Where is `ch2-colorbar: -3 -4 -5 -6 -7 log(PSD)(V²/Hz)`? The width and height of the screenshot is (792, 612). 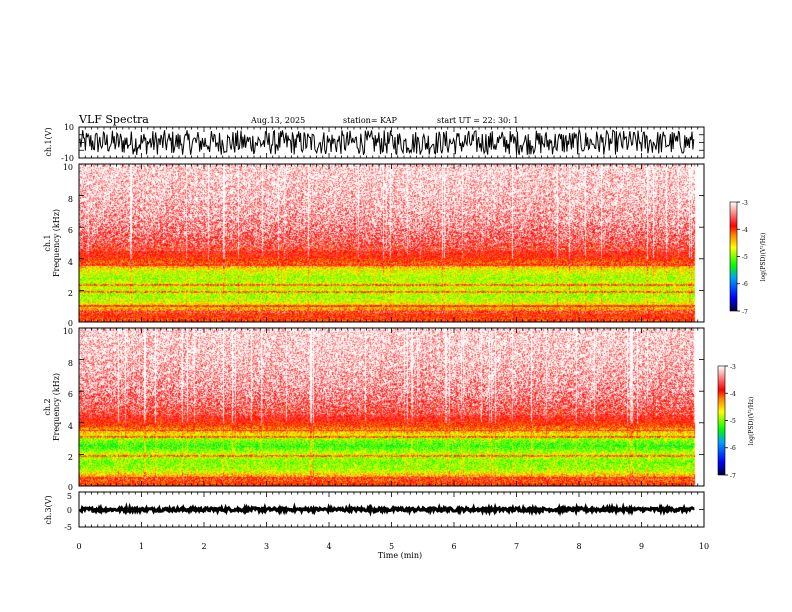 ch2-colorbar: -3 -4 -5 -6 -7 log(PSD)(V²/Hz) is located at coordinates (736, 422).